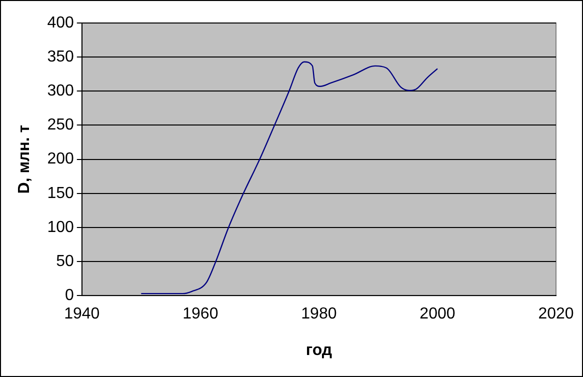 The height and width of the screenshot is (377, 583). What do you see at coordinates (60, 57) in the screenshot?
I see `y-tick-label: 350` at bounding box center [60, 57].